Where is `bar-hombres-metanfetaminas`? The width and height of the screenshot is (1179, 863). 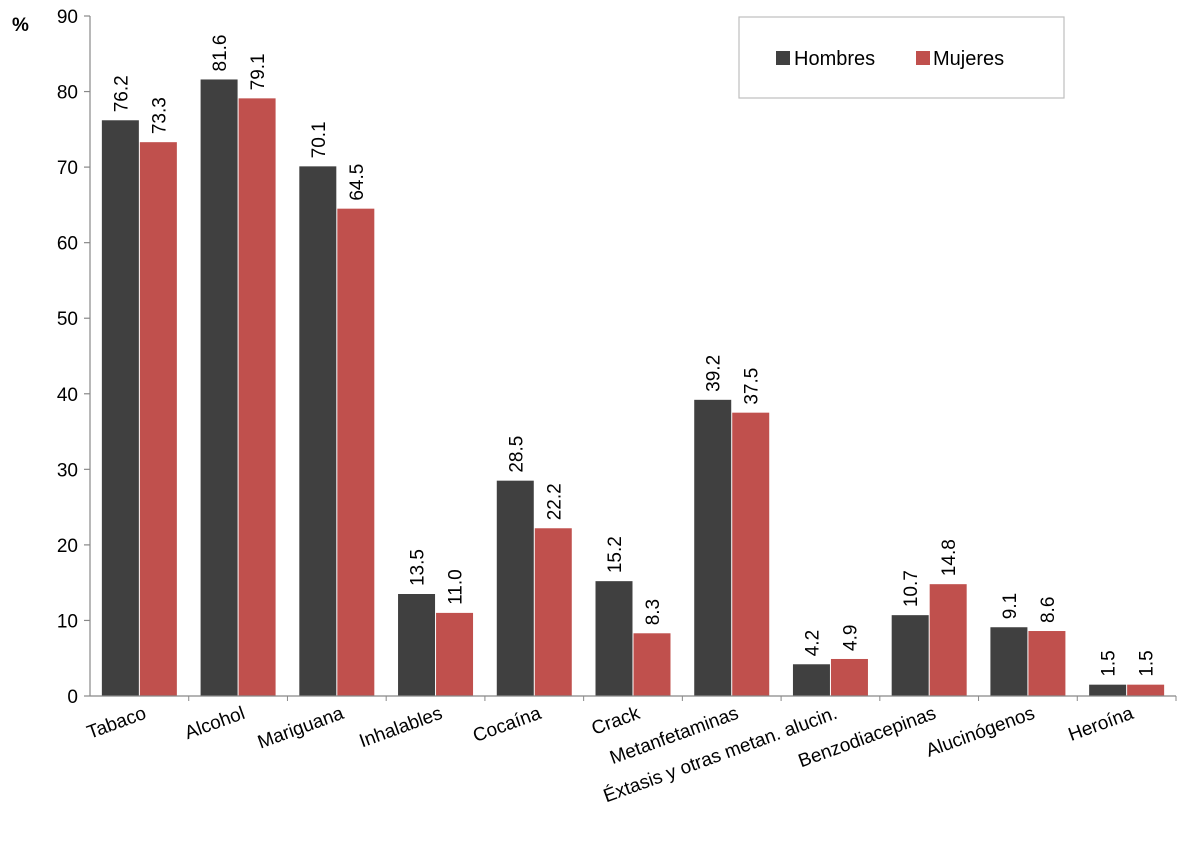
bar-hombres-metanfetaminas is located at coordinates (713, 547).